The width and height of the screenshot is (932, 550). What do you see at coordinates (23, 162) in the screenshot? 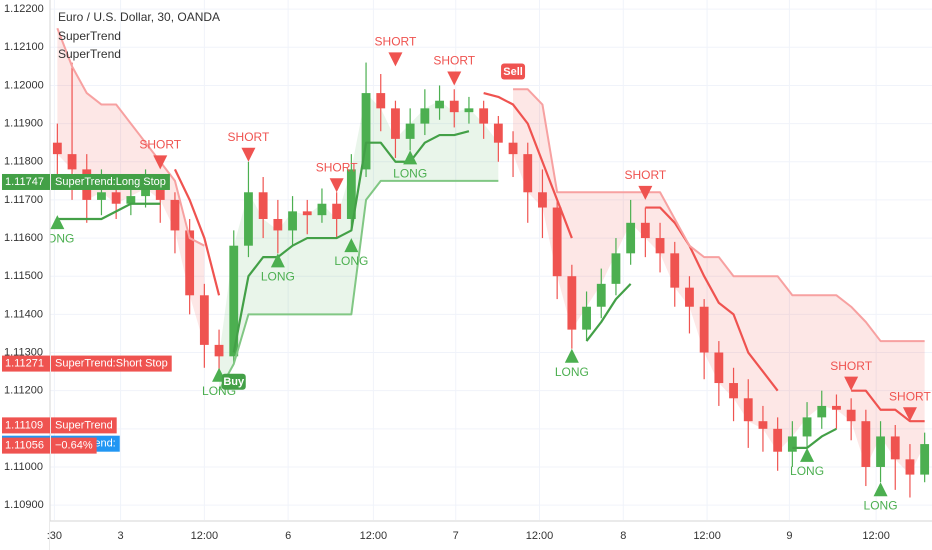
I see `y-tick-label: 1.11800` at bounding box center [23, 162].